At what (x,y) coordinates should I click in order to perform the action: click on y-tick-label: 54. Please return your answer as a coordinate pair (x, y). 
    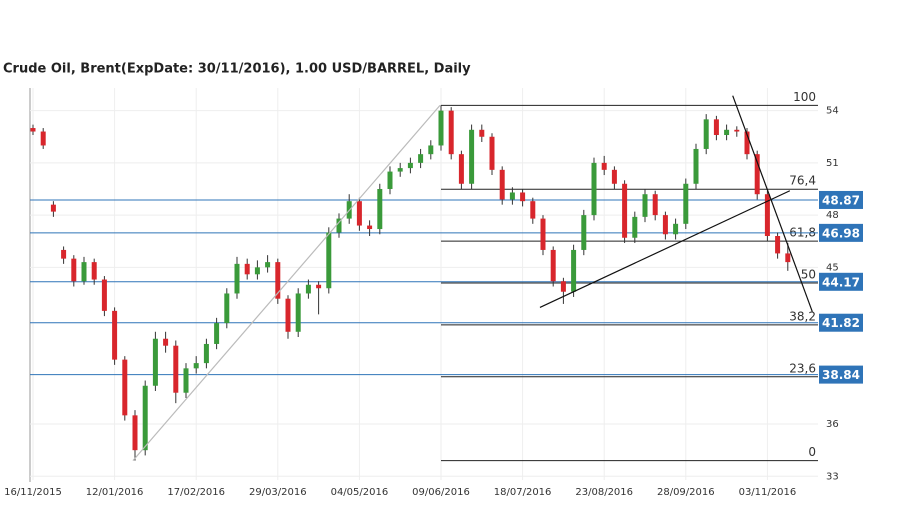
    Looking at the image, I should click on (832, 111).